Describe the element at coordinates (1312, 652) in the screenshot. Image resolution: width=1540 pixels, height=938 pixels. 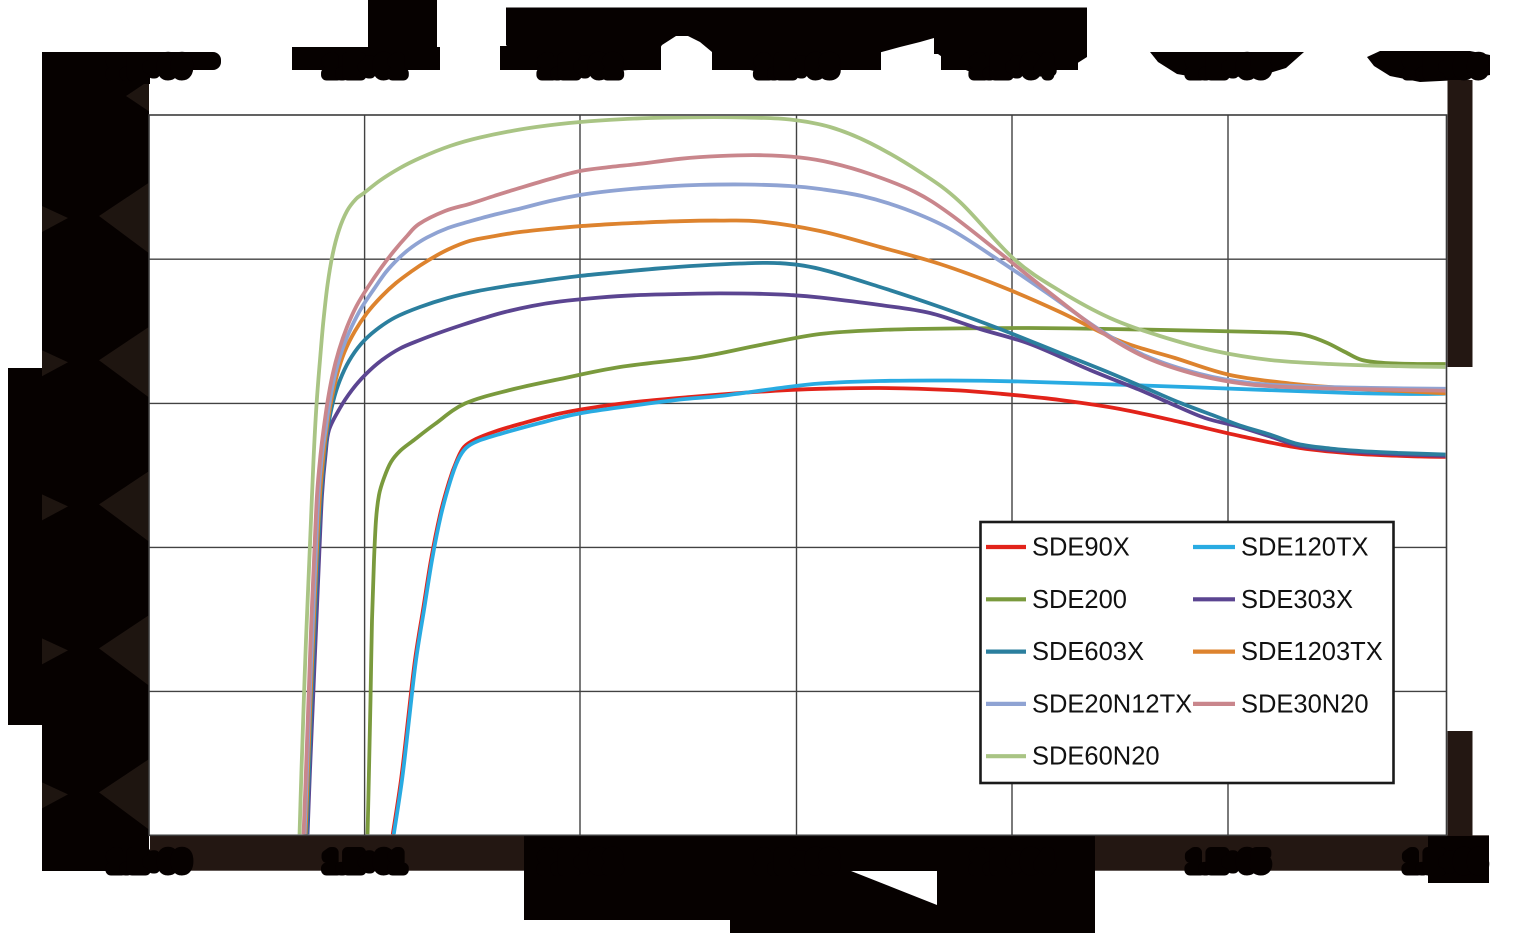
I see `svg-text: SDE1203TX` at that location.